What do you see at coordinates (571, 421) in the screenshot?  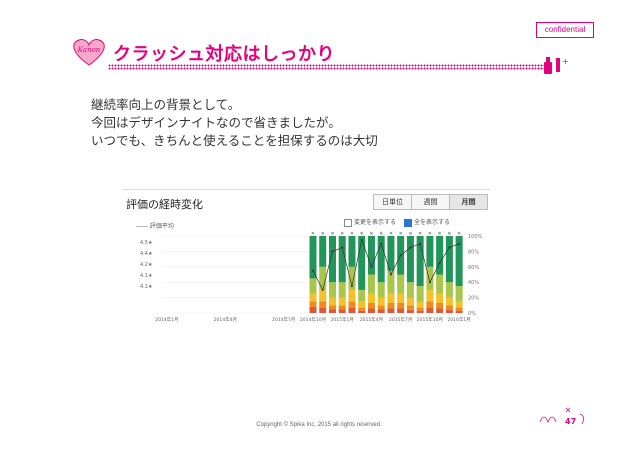 I see `page-number: 47` at bounding box center [571, 421].